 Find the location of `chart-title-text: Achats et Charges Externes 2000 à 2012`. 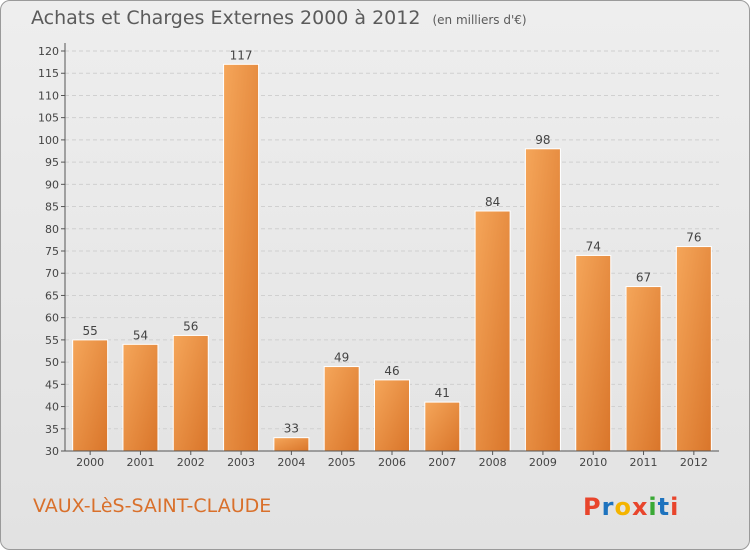

chart-title-text: Achats et Charges Externes 2000 à 2012 is located at coordinates (226, 18).